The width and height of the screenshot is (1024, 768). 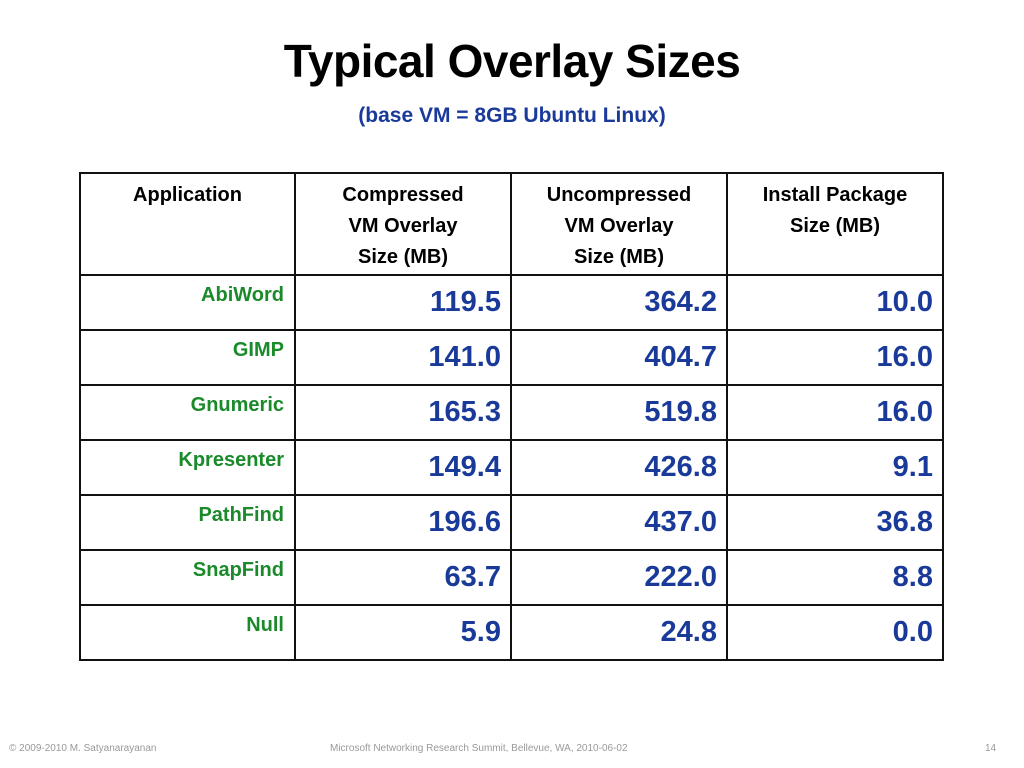 What do you see at coordinates (187, 195) in the screenshot?
I see `header-line: Application` at bounding box center [187, 195].